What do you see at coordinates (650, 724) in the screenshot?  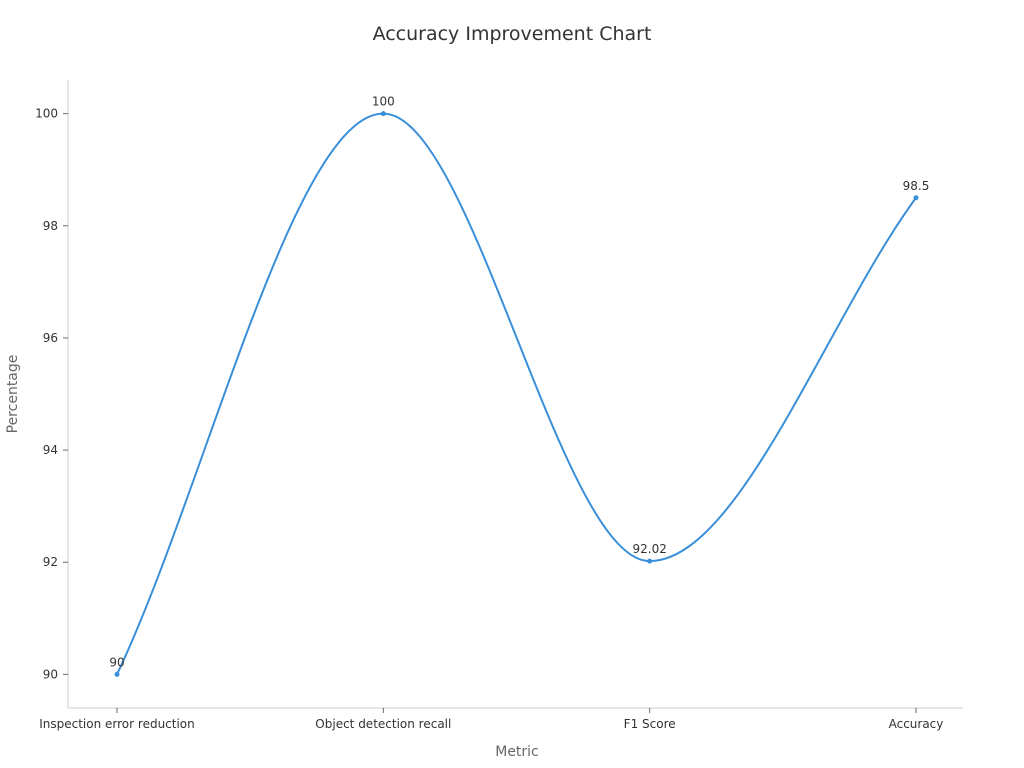 I see `x-tick-label: F1 Score` at bounding box center [650, 724].